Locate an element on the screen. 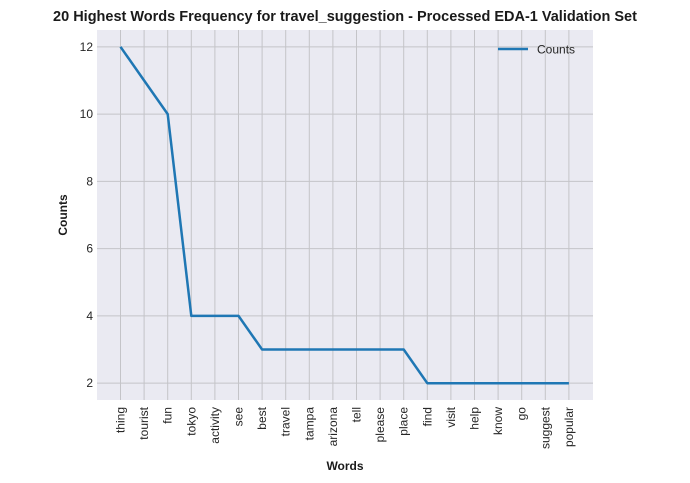  y-tick-label: 10 is located at coordinates (87, 114).